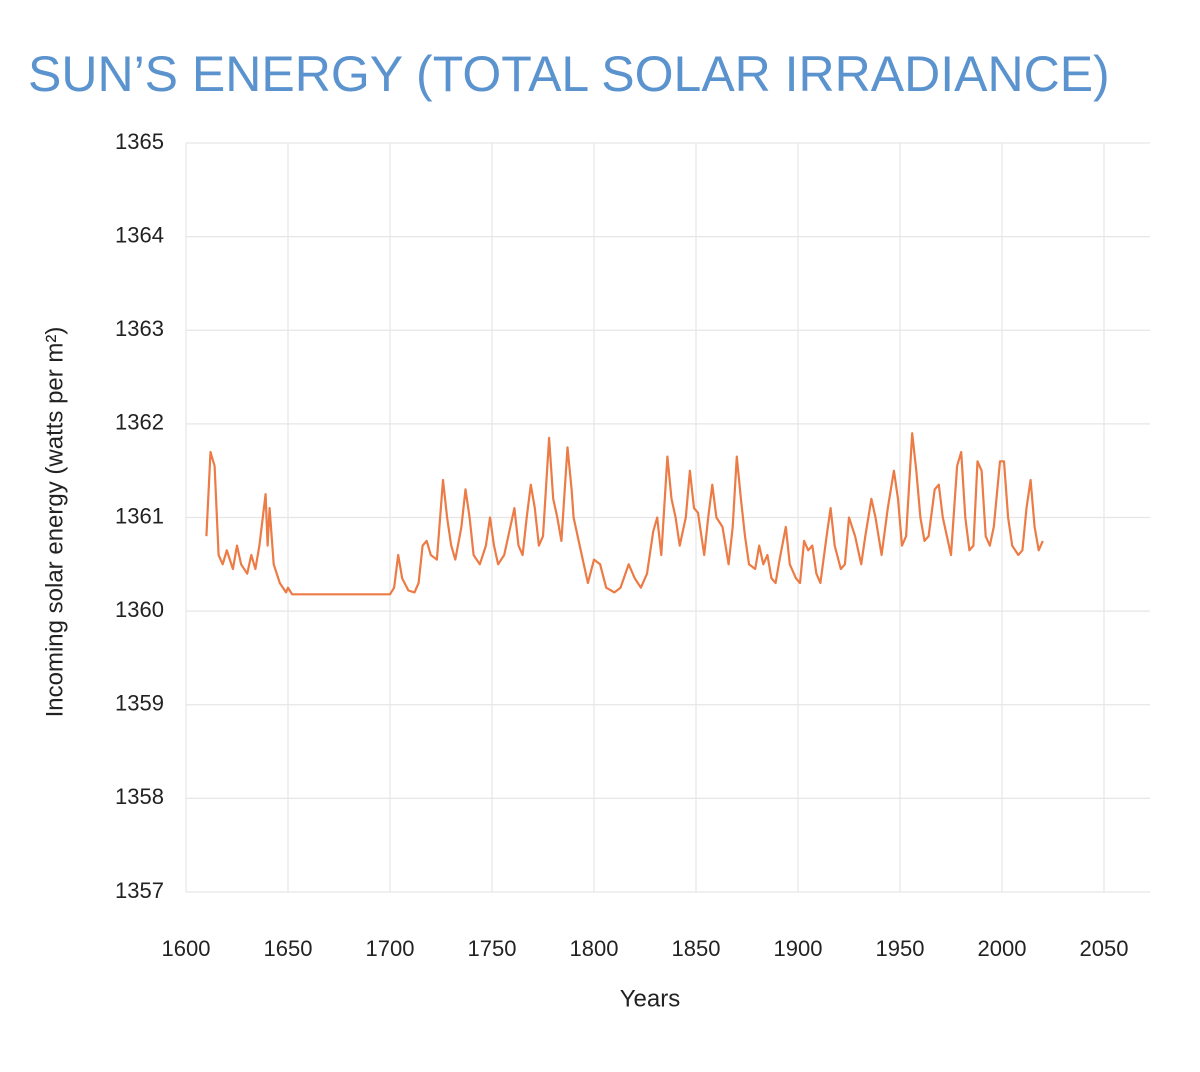 This screenshot has width=1200, height=1072. I want to click on x-axis-label: Years, so click(650, 998).